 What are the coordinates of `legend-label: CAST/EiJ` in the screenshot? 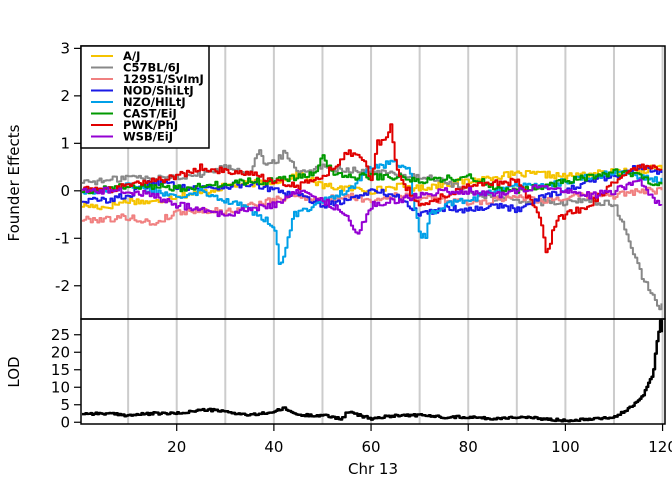 It's located at (150, 114).